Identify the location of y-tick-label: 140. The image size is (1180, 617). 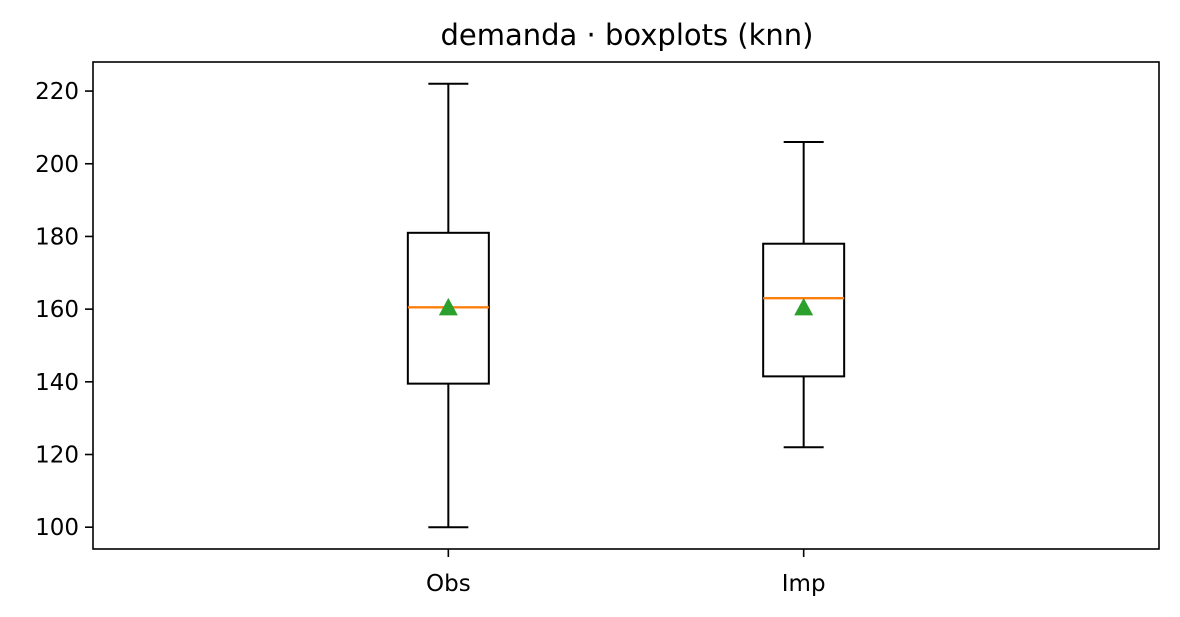
(57, 383).